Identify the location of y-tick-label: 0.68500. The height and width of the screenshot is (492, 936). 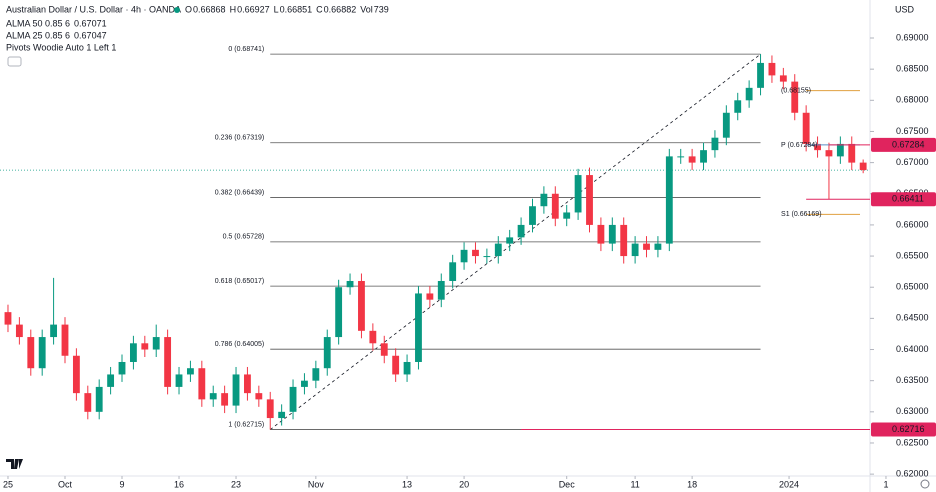
(912, 69).